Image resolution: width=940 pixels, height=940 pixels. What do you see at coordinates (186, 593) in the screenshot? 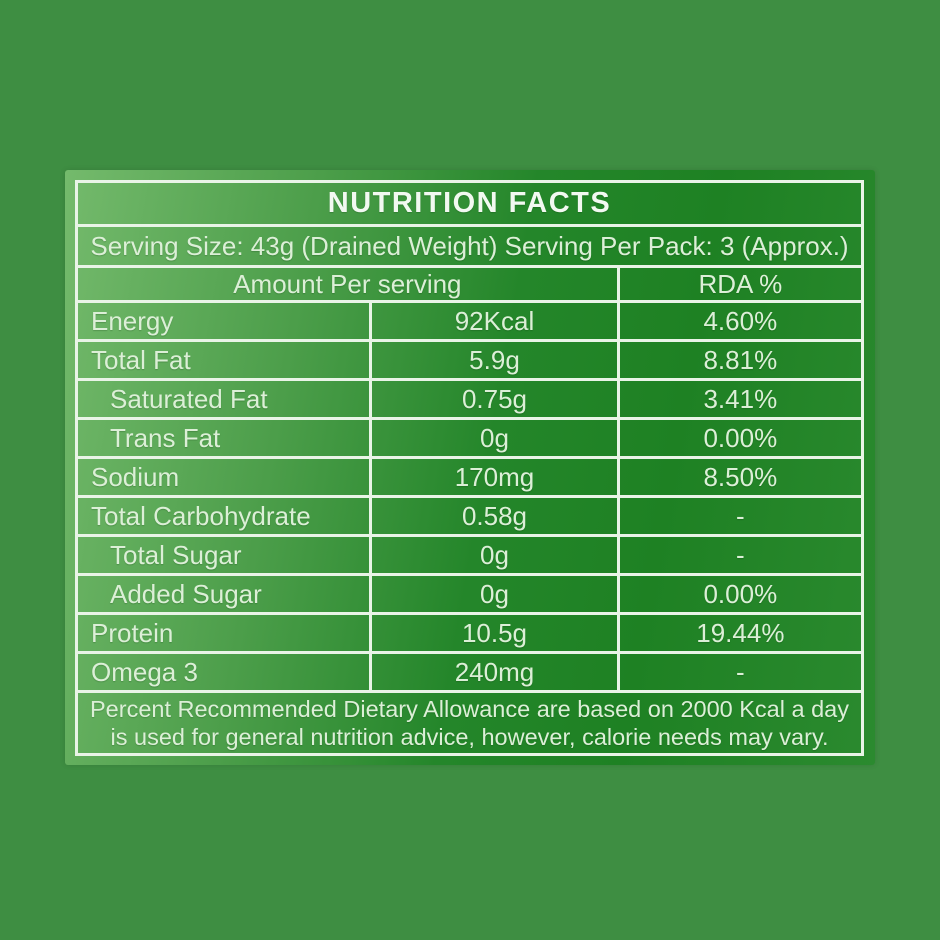
I see `nutrient-name: Added Sugar` at bounding box center [186, 593].